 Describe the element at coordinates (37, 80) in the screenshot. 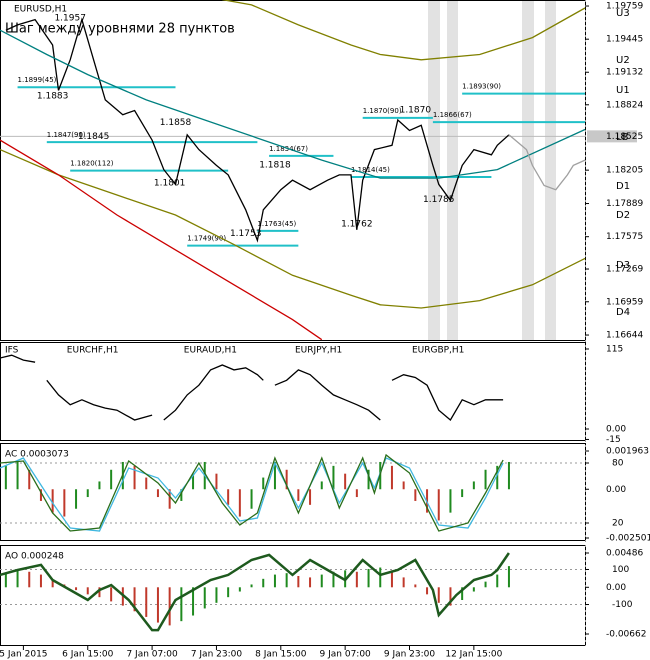

I see `level-label: 1.1899(45)` at that location.